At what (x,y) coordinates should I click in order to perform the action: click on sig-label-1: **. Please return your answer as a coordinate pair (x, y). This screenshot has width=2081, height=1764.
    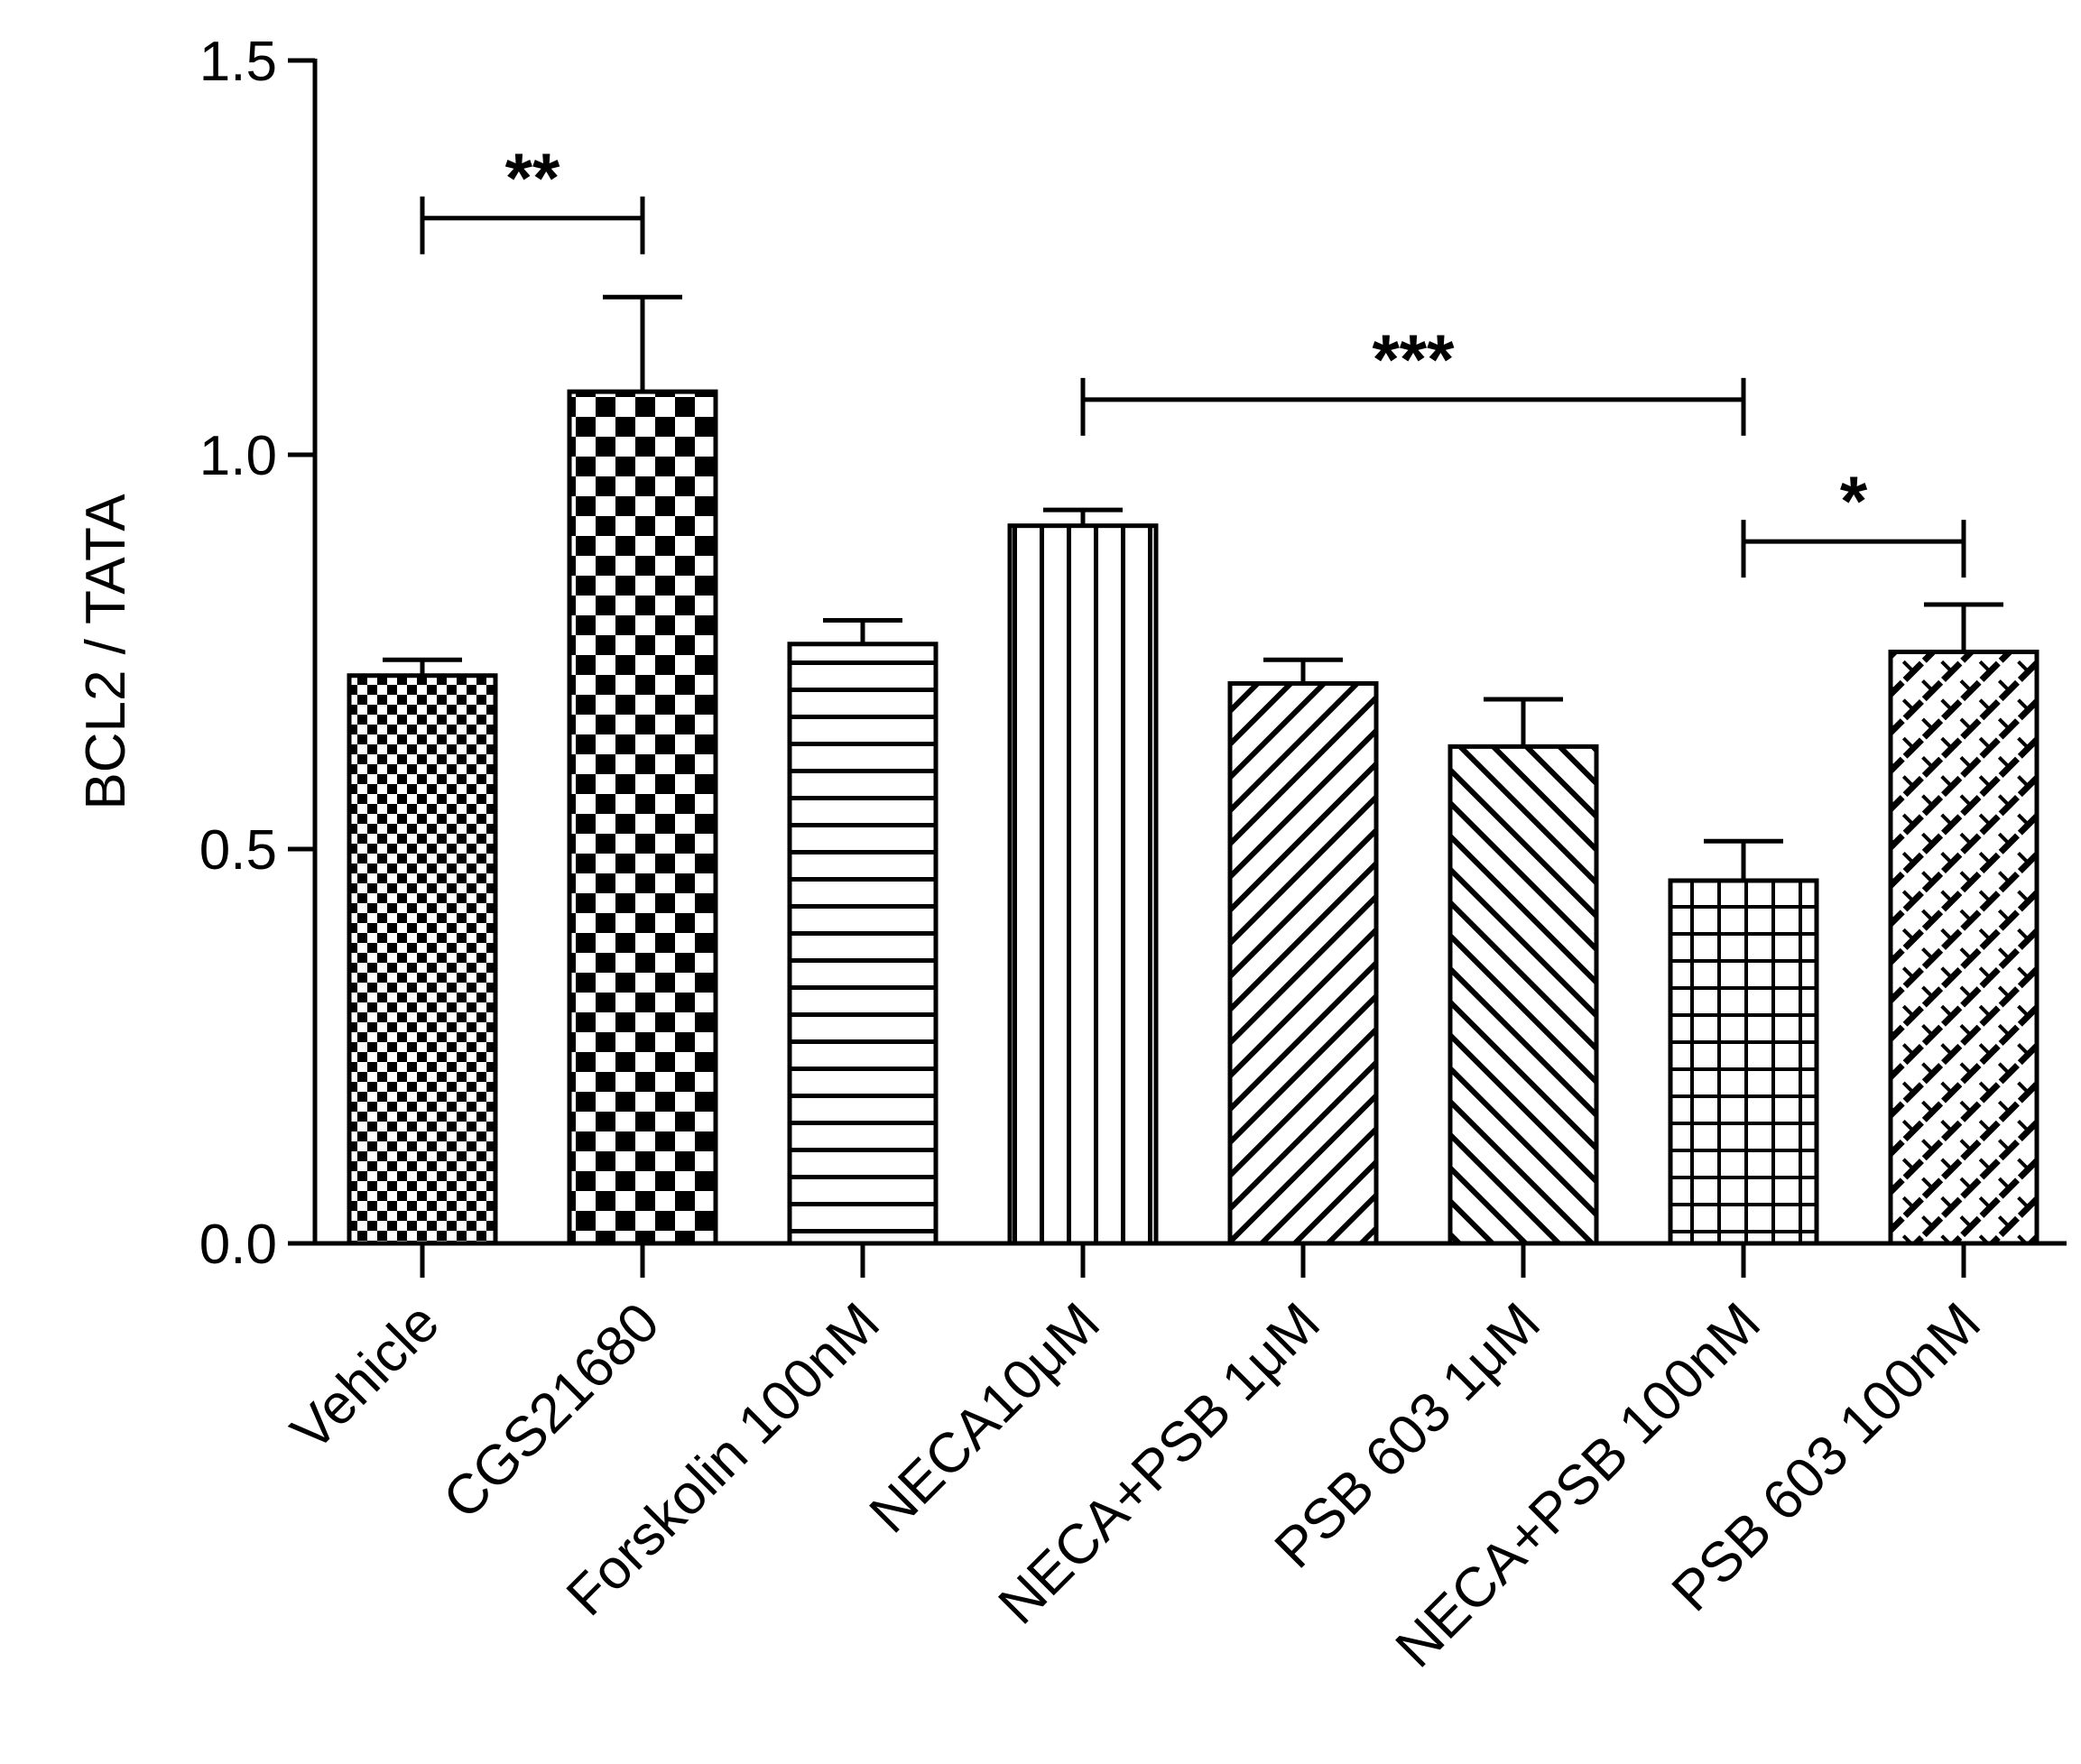
    Looking at the image, I should click on (532, 177).